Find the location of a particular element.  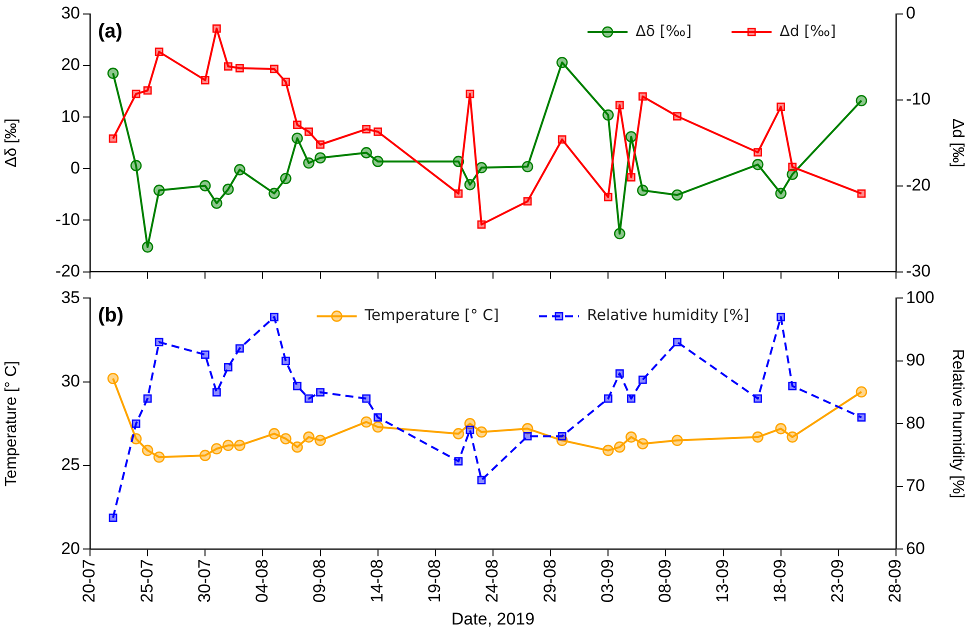

x-tick-label: 28-09 is located at coordinates (895, 581).